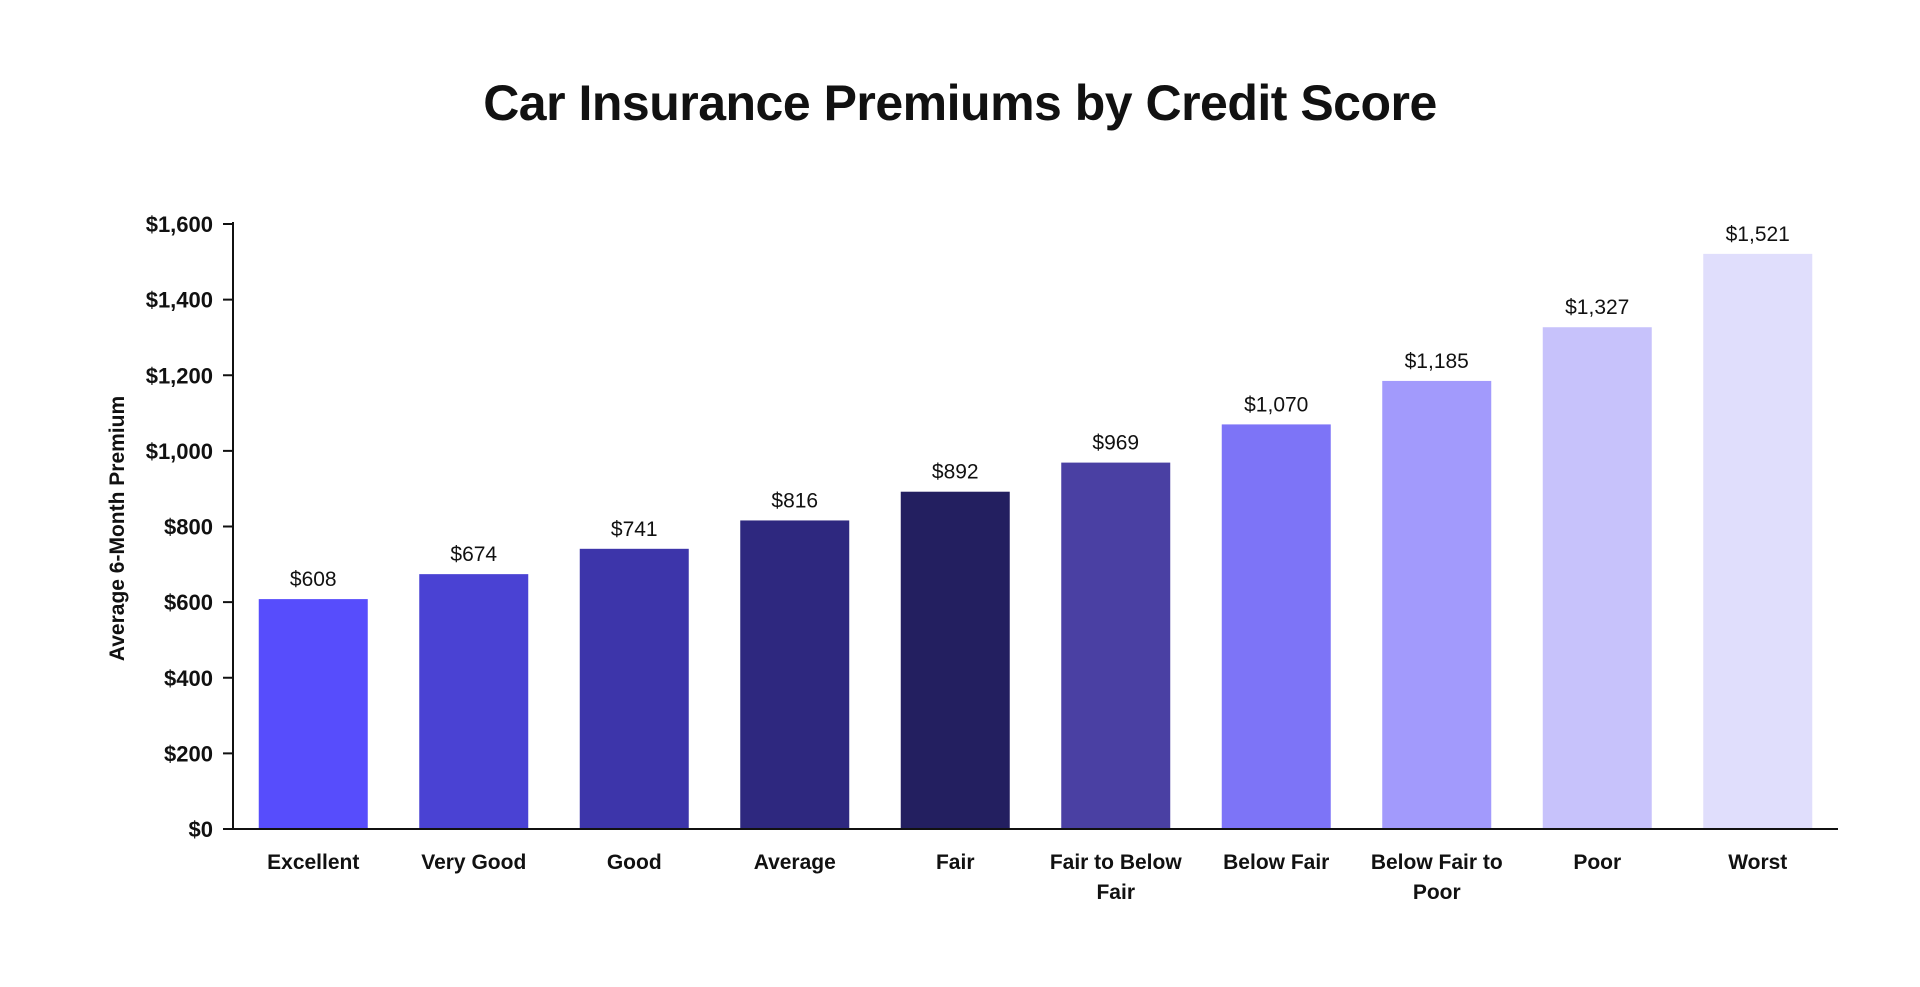 Image resolution: width=1920 pixels, height=987 pixels. What do you see at coordinates (794, 500) in the screenshot?
I see `bar-value-label: $816` at bounding box center [794, 500].